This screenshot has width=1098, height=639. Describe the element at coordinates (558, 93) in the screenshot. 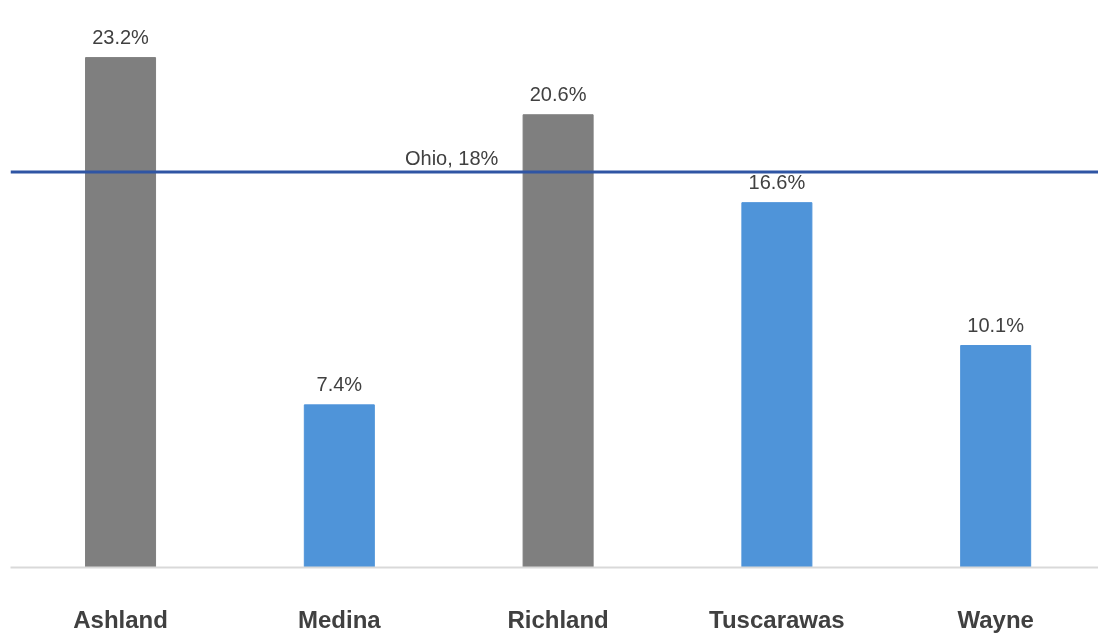

I see `data-label: 20.6%` at that location.